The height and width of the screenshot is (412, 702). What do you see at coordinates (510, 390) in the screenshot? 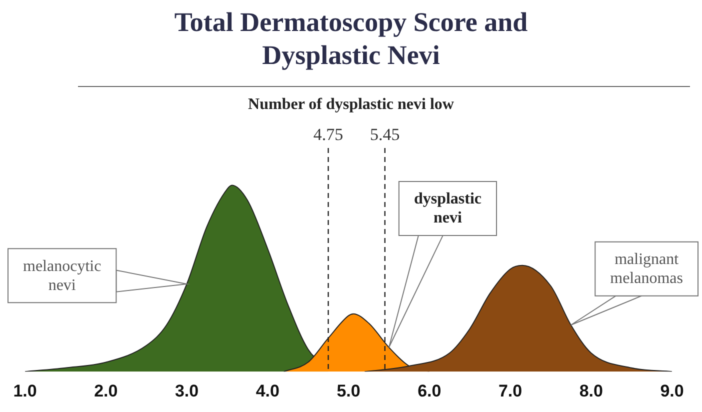
I see `x-tick-label: 7.0` at bounding box center [510, 390].